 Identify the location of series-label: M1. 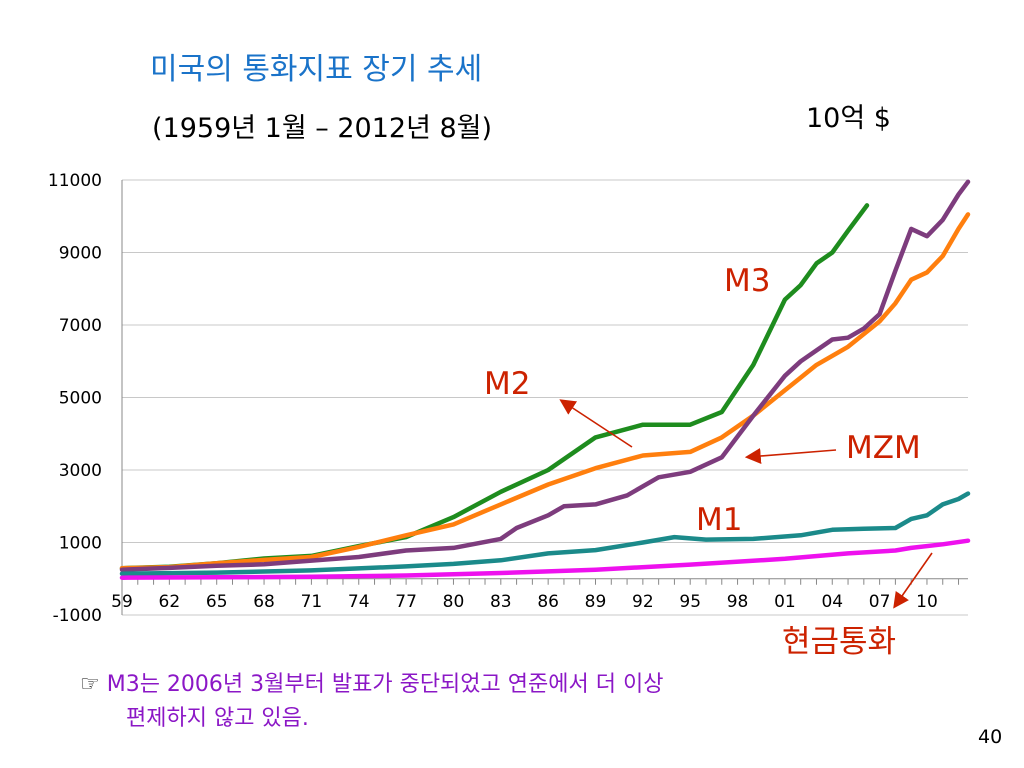
(719, 520).